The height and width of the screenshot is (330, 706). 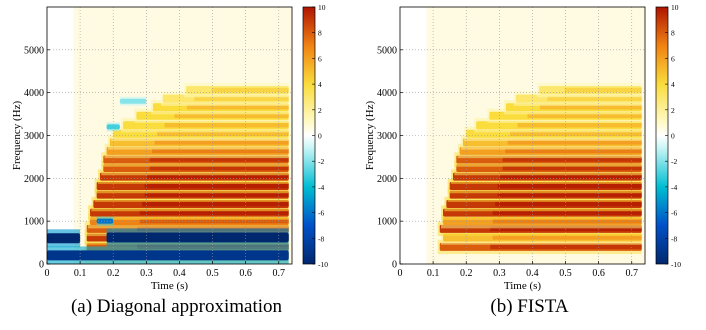 What do you see at coordinates (321, 238) in the screenshot?
I see `colorbar-tick-label: -8` at bounding box center [321, 238].